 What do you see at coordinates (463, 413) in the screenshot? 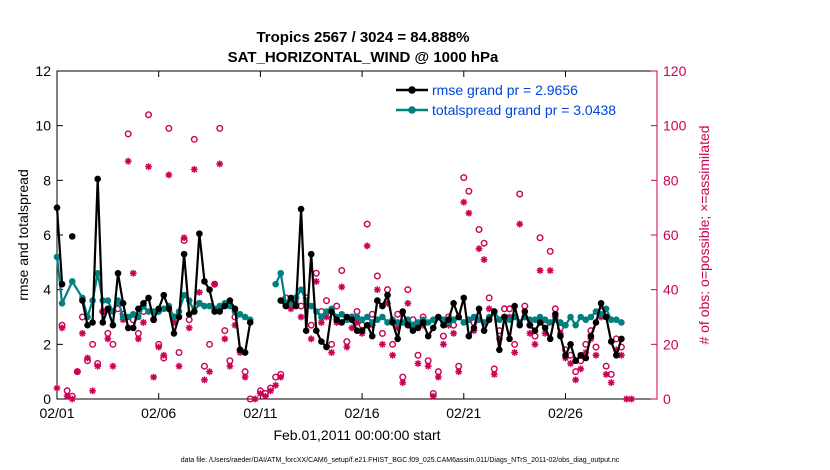
I see `x-tick-label: 02/21` at bounding box center [463, 413].